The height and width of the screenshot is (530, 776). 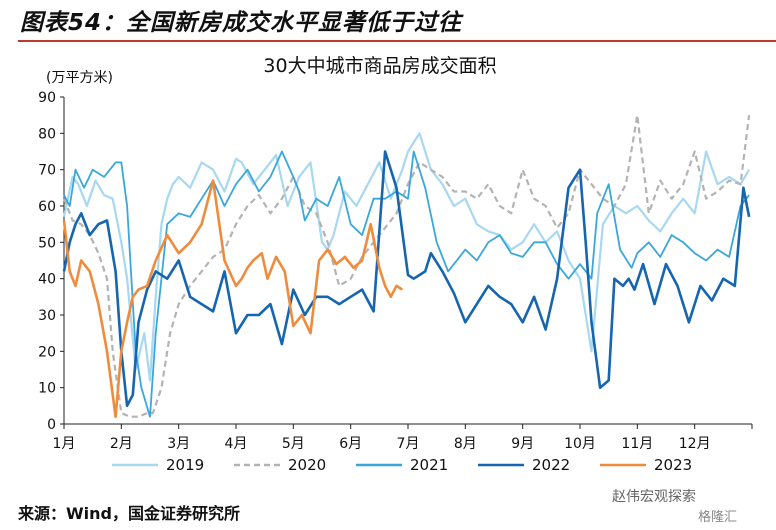 What do you see at coordinates (695, 444) in the screenshot?
I see `x-tick-label: 12月` at bounding box center [695, 444].